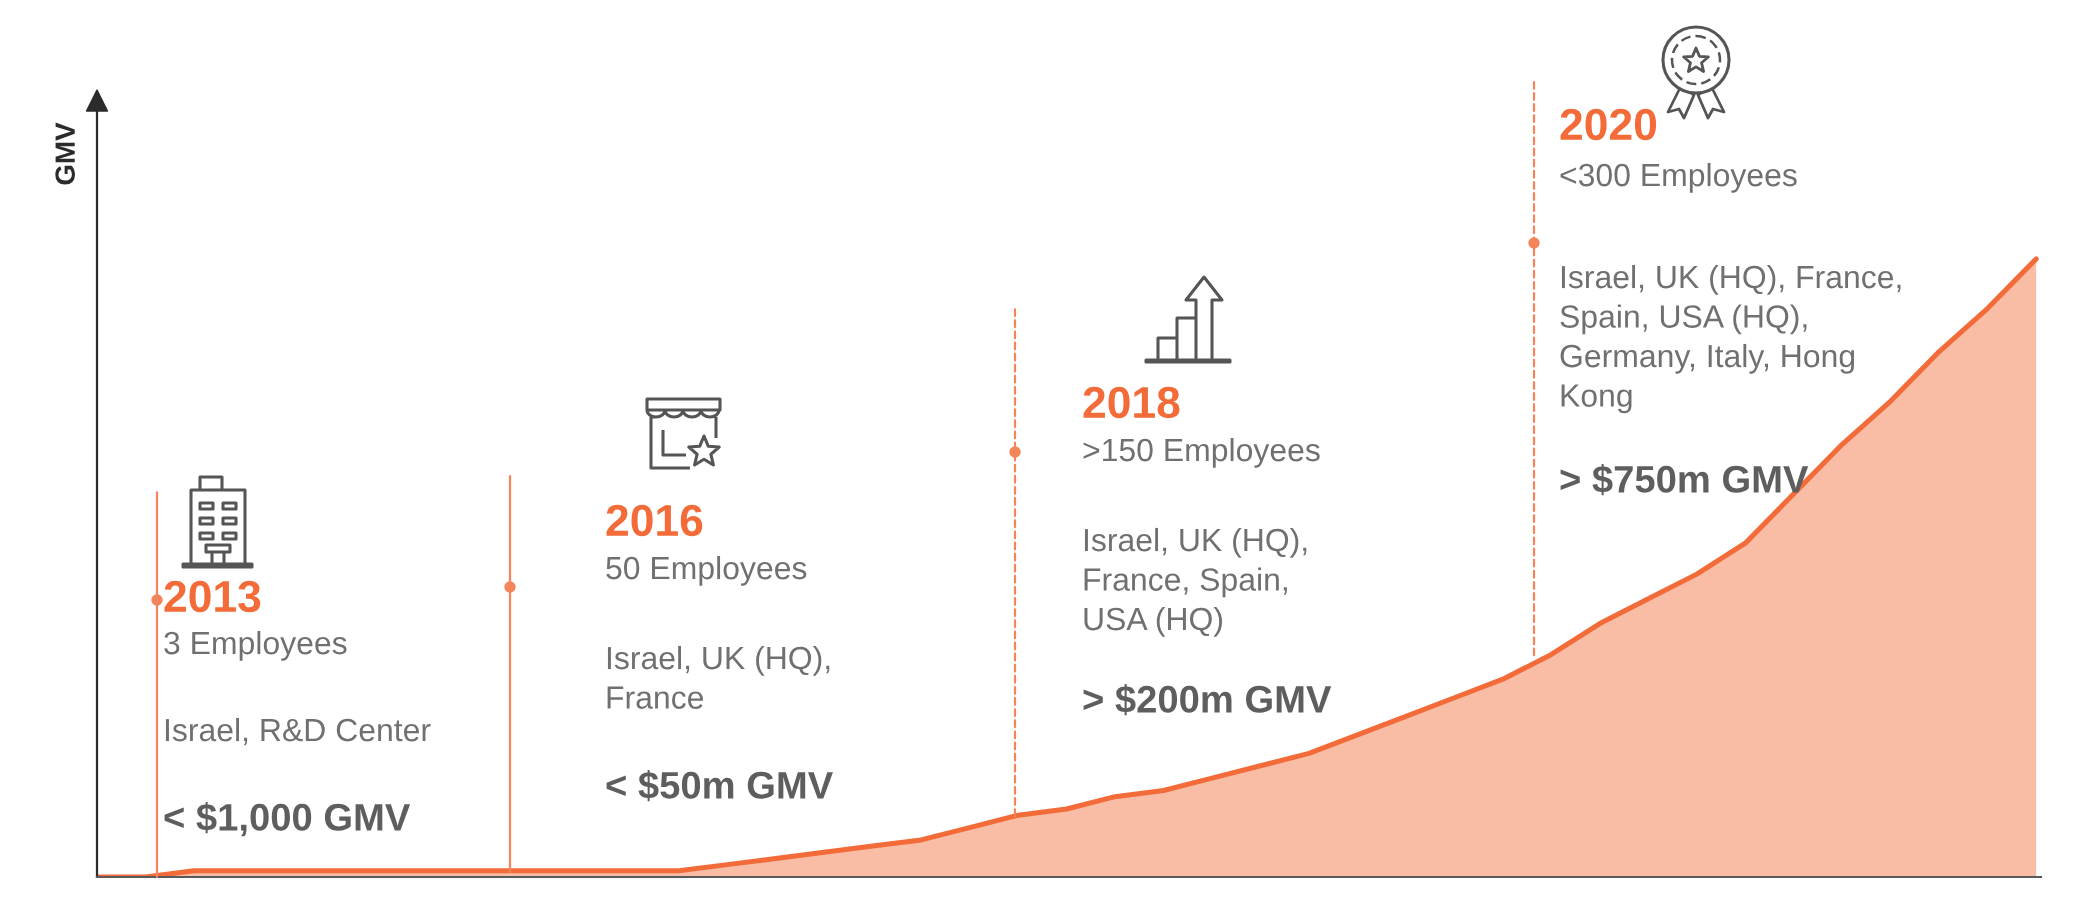 Image resolution: width=2082 pixels, height=904 pixels. What do you see at coordinates (1678, 177) in the screenshot?
I see `text: <300 Employees` at bounding box center [1678, 177].